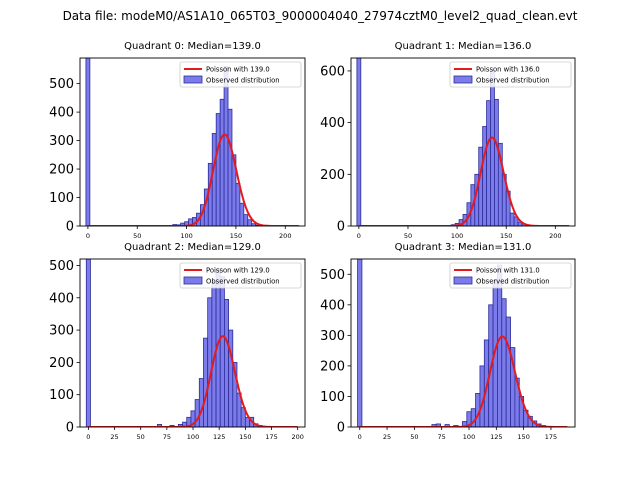 Image resolution: width=640 pixels, height=484 pixels. Describe the element at coordinates (192, 247) in the screenshot. I see `panel-title: Quadrant 2: Median=129.0` at that location.